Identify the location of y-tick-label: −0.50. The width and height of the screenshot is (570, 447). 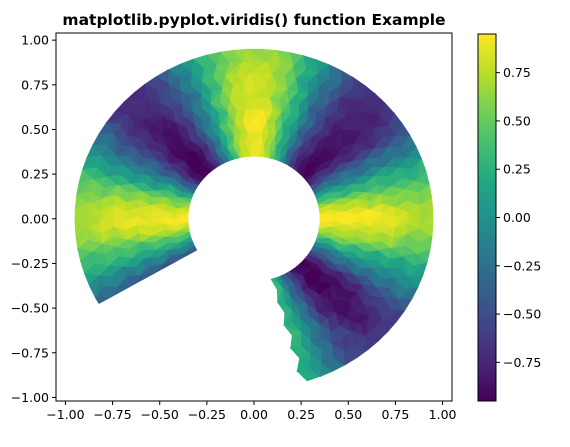
(30, 308).